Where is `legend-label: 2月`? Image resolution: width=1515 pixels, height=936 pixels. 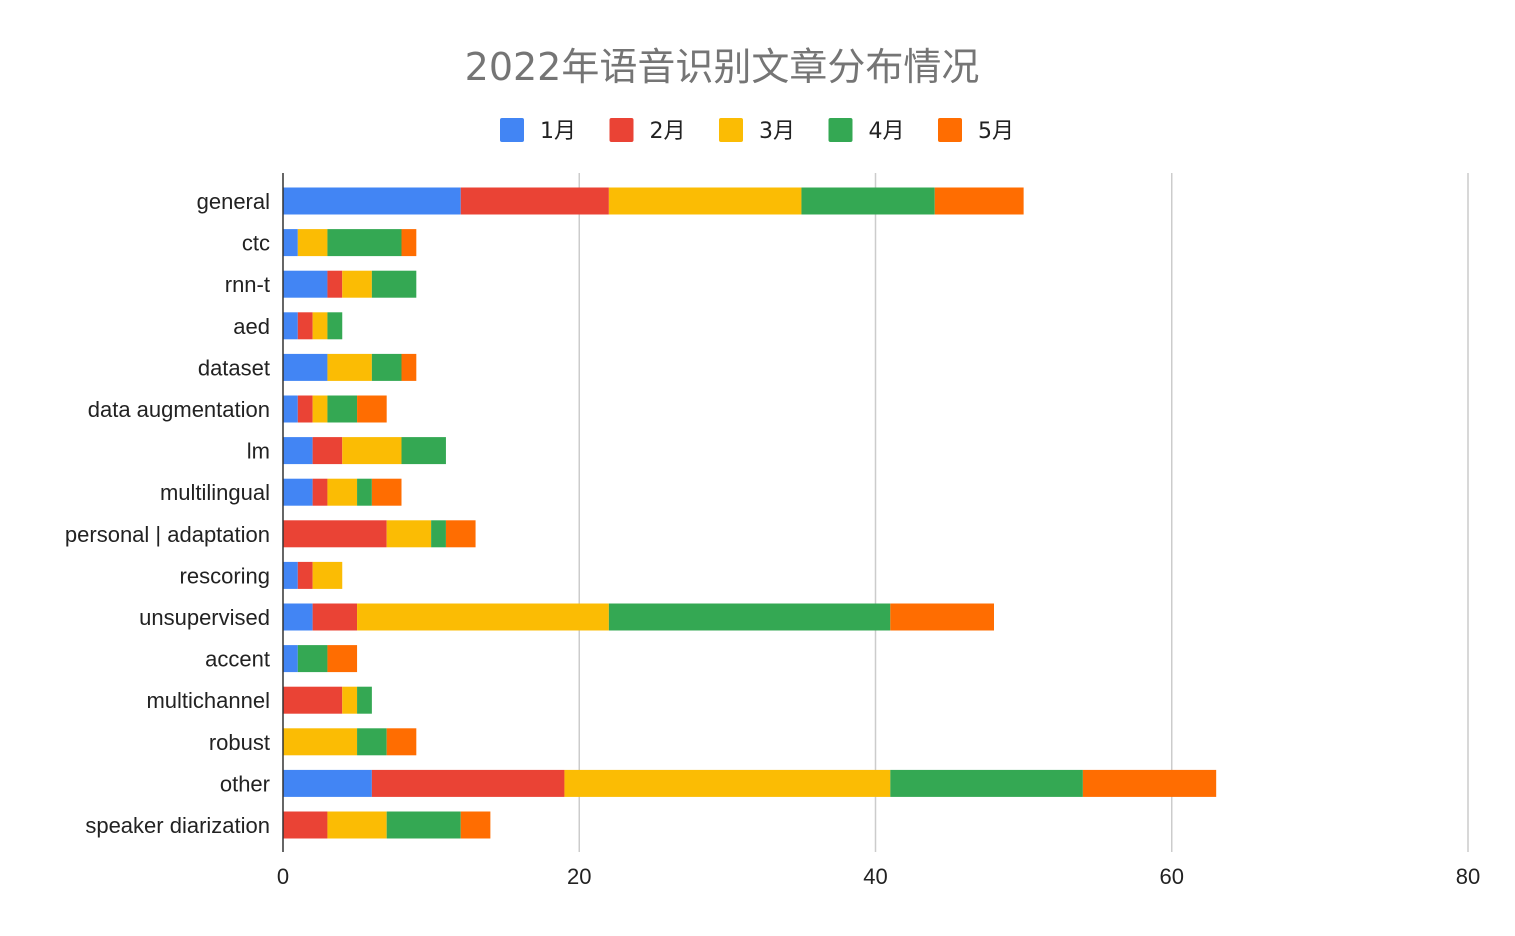
legend-label: 2月 is located at coordinates (668, 131).